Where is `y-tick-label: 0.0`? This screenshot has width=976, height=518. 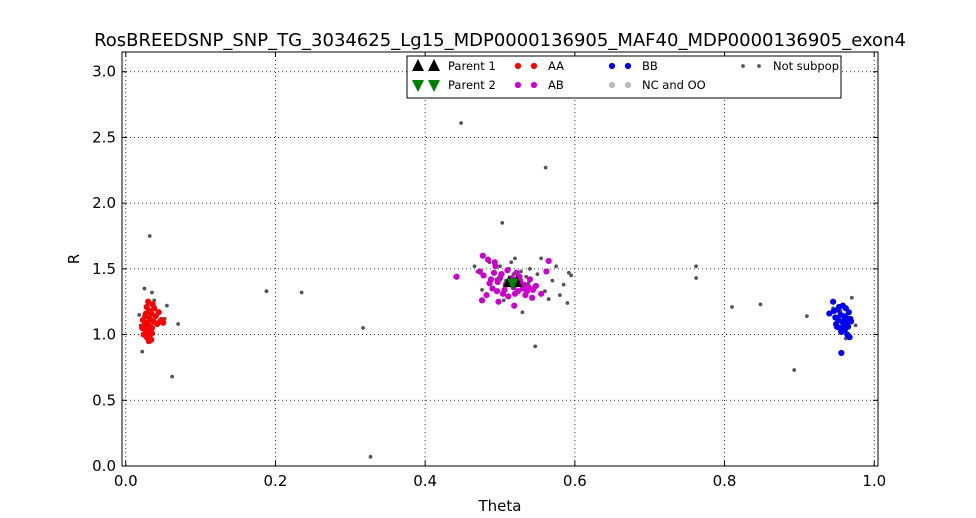 y-tick-label: 0.0 is located at coordinates (104, 466).